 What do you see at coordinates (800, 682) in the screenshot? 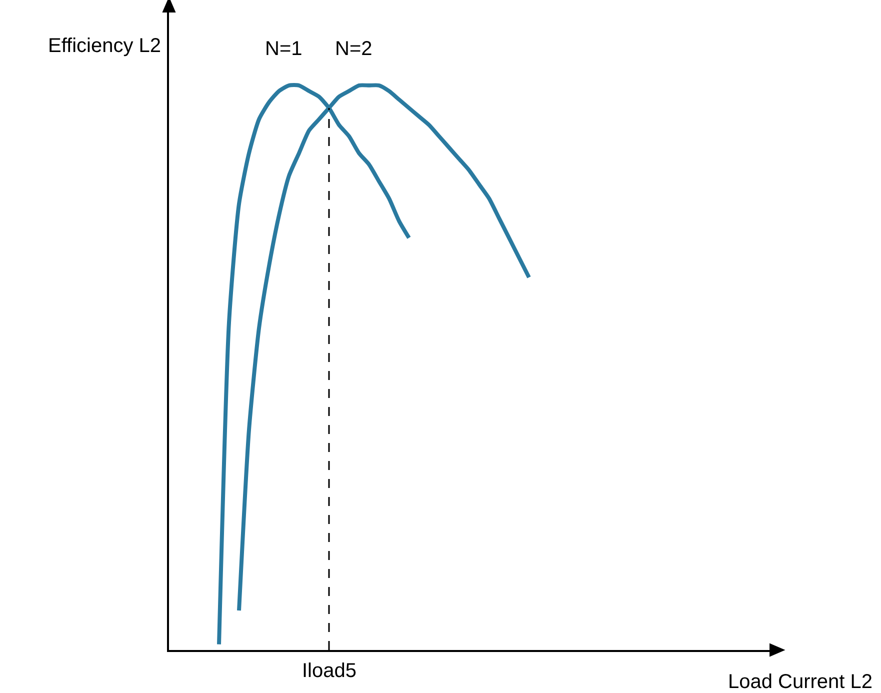
I see `x-axis-title: Load Current L2` at bounding box center [800, 682].